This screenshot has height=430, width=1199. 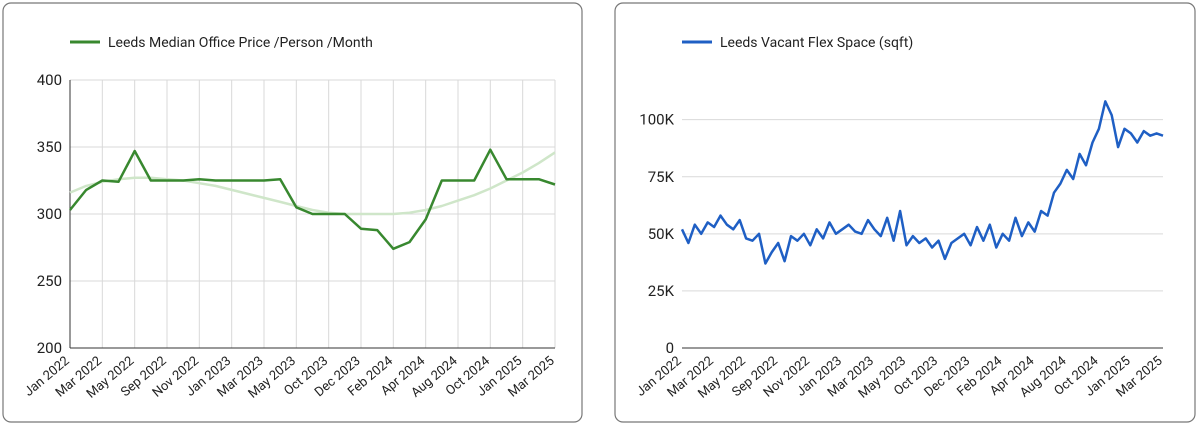 I want to click on y-tick-label: 400, so click(x=49, y=80).